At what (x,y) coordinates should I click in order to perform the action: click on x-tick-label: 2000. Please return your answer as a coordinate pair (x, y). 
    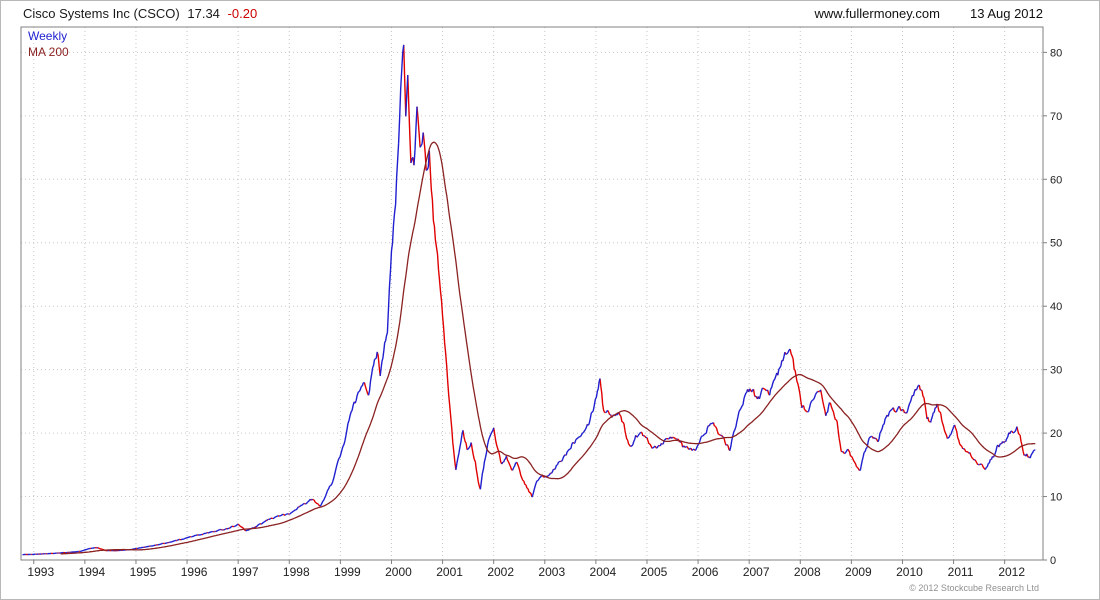
    Looking at the image, I should click on (398, 572).